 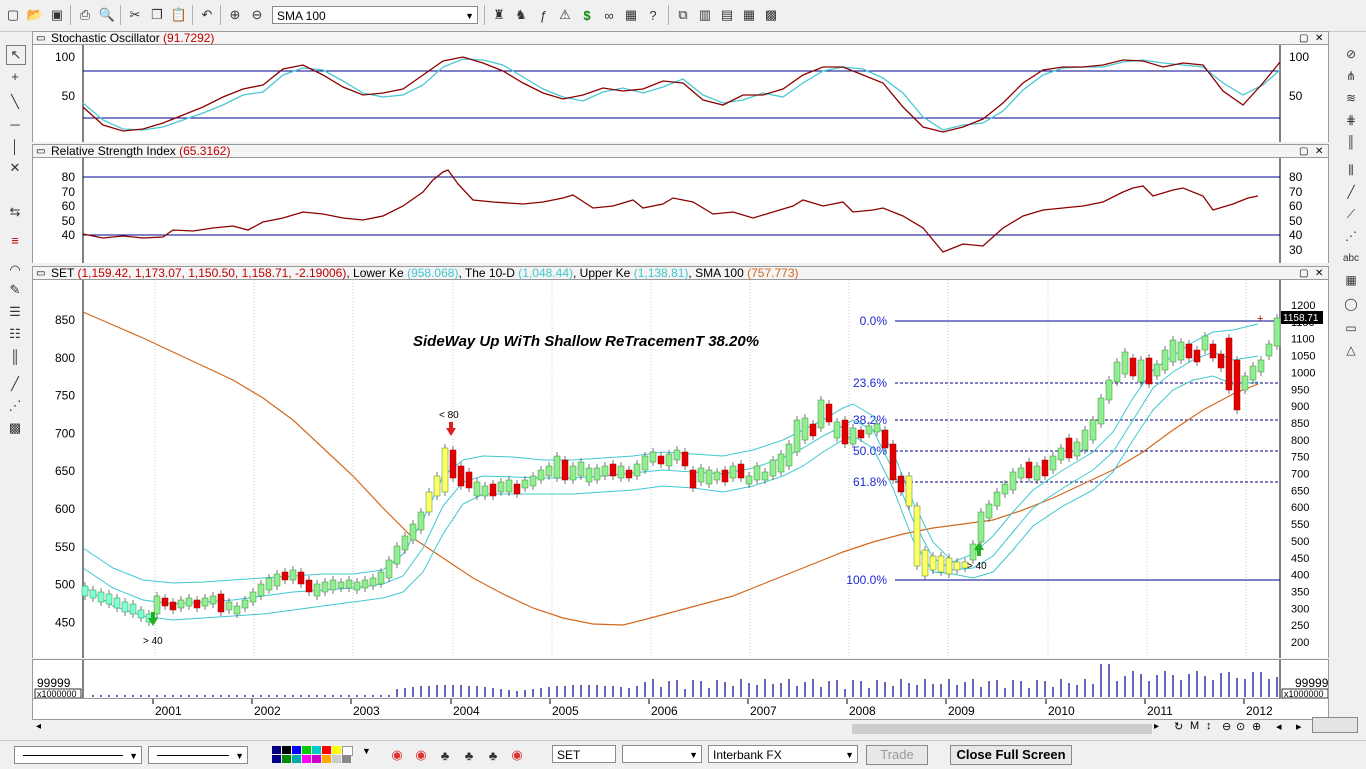 I want to click on zoom-reset-icon: ⊙, so click(x=1241, y=727).